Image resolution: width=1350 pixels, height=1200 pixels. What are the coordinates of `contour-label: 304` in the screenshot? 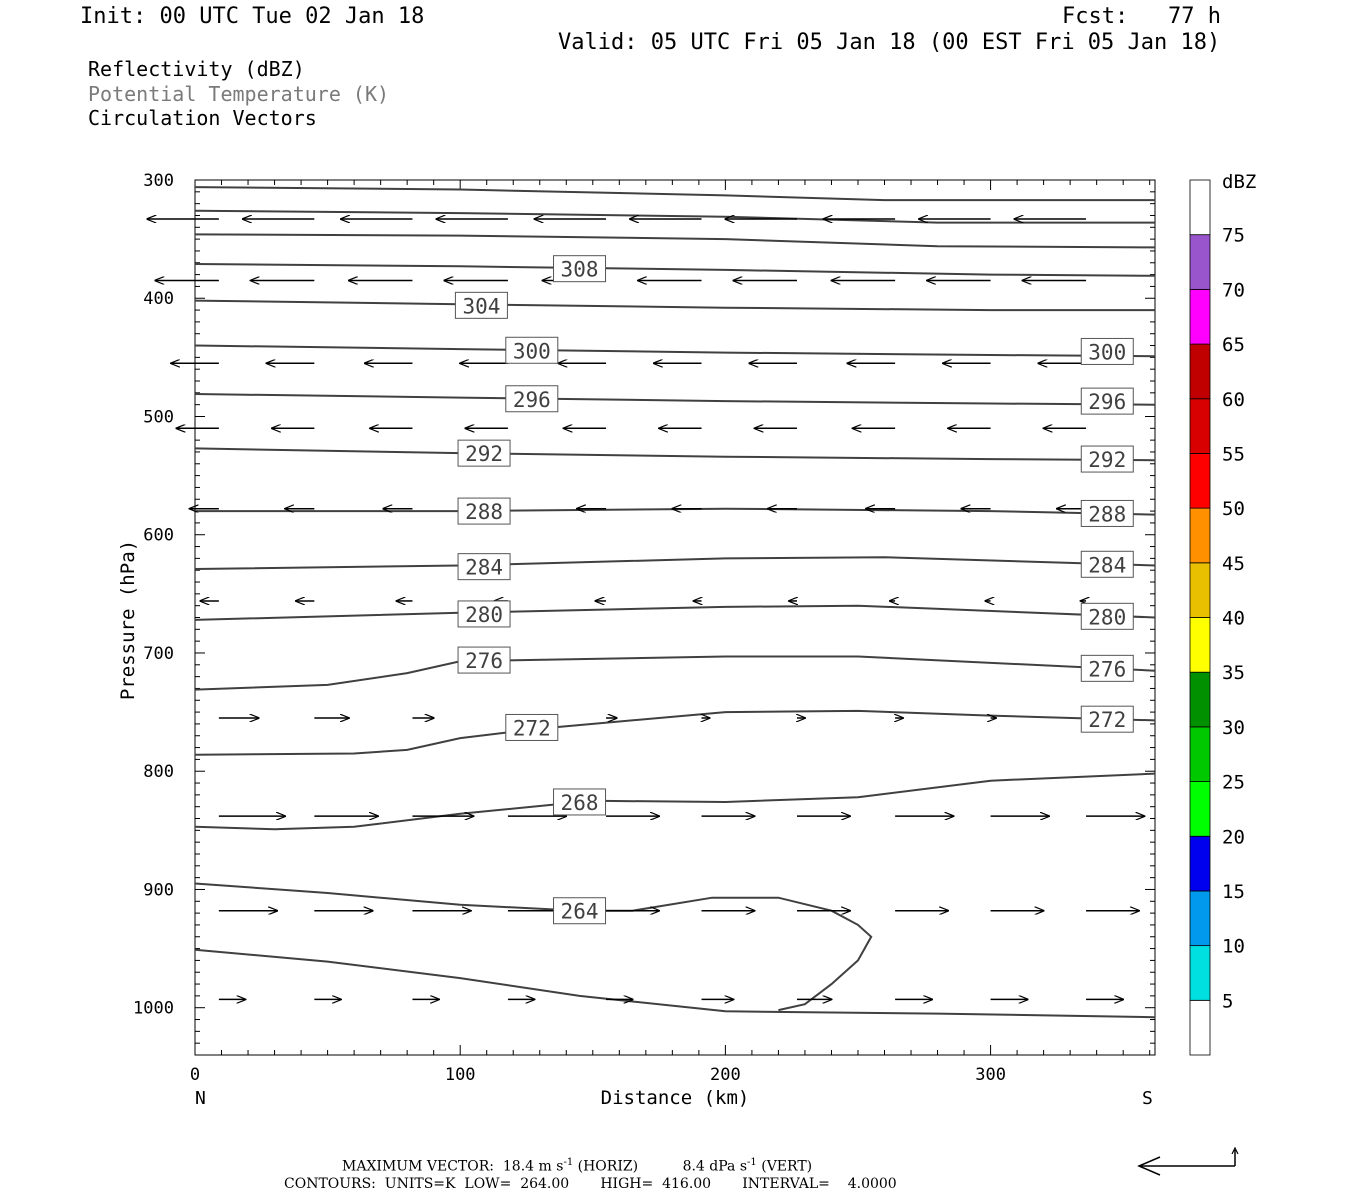 It's located at (481, 306).